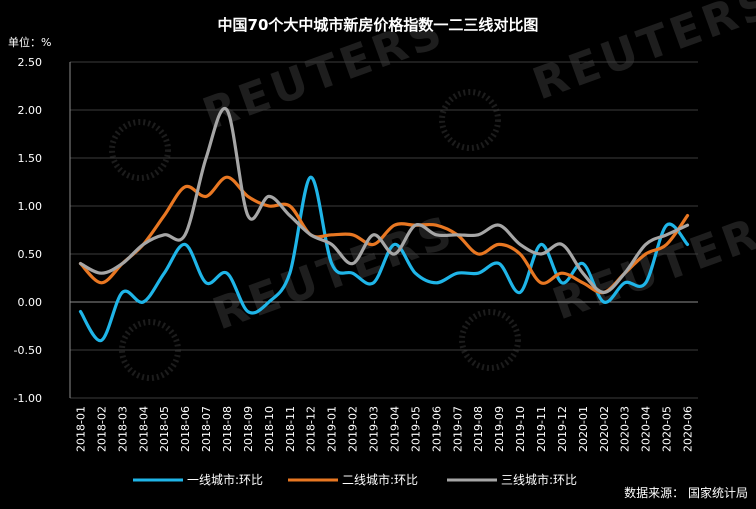 The image size is (756, 509). Describe the element at coordinates (290, 429) in the screenshot. I see `x-tick-label: 2018-11` at that location.